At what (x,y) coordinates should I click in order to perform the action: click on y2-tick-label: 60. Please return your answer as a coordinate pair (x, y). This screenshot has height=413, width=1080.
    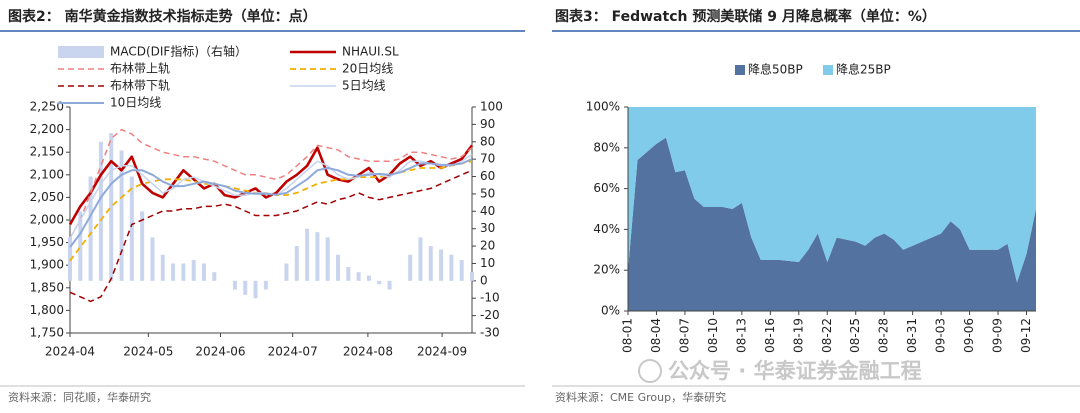
    Looking at the image, I should click on (487, 176).